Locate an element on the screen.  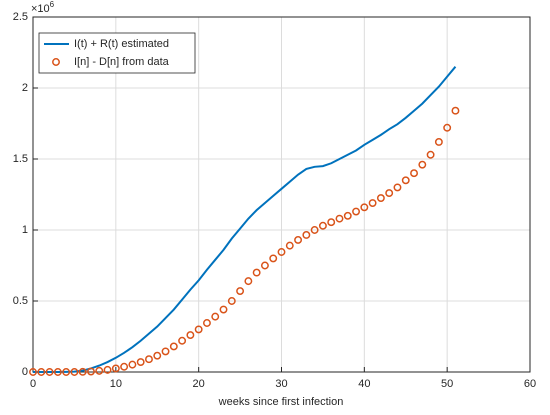
x-tick-label: 20 is located at coordinates (199, 384).